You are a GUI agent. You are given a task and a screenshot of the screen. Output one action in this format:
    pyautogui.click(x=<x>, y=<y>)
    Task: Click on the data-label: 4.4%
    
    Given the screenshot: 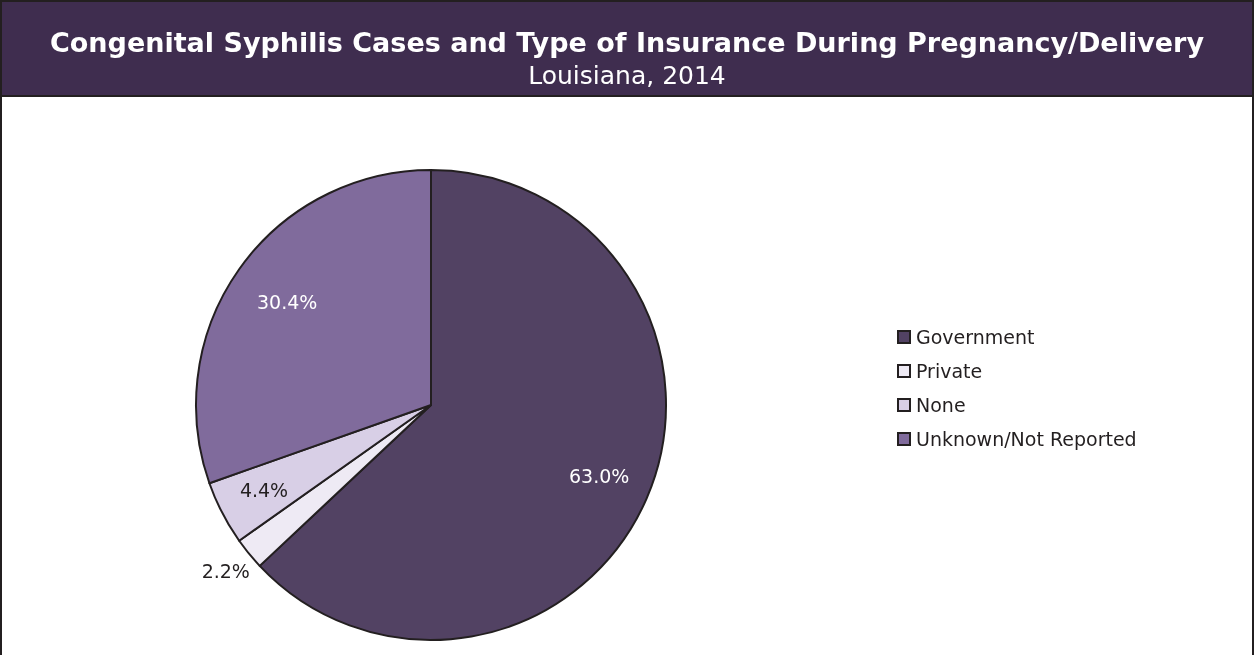 What is the action you would take?
    pyautogui.click(x=264, y=489)
    